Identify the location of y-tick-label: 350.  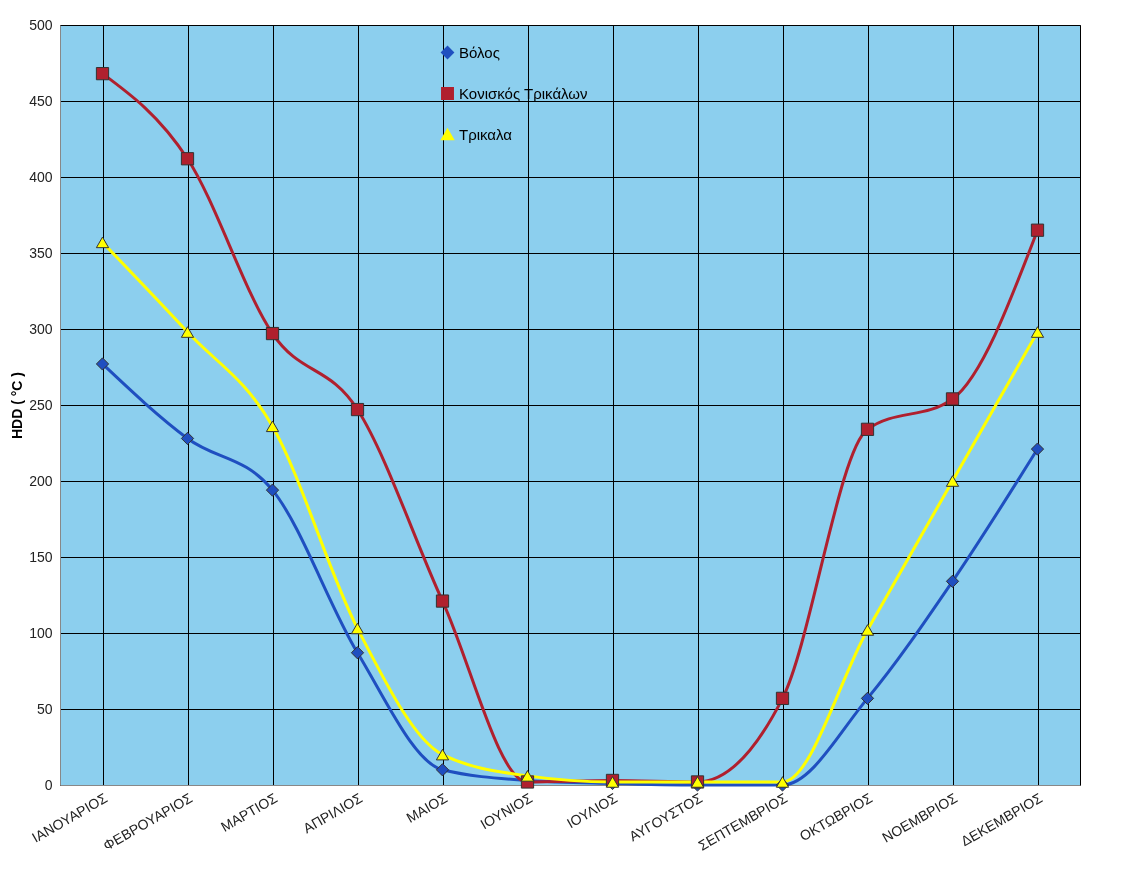
(41, 252).